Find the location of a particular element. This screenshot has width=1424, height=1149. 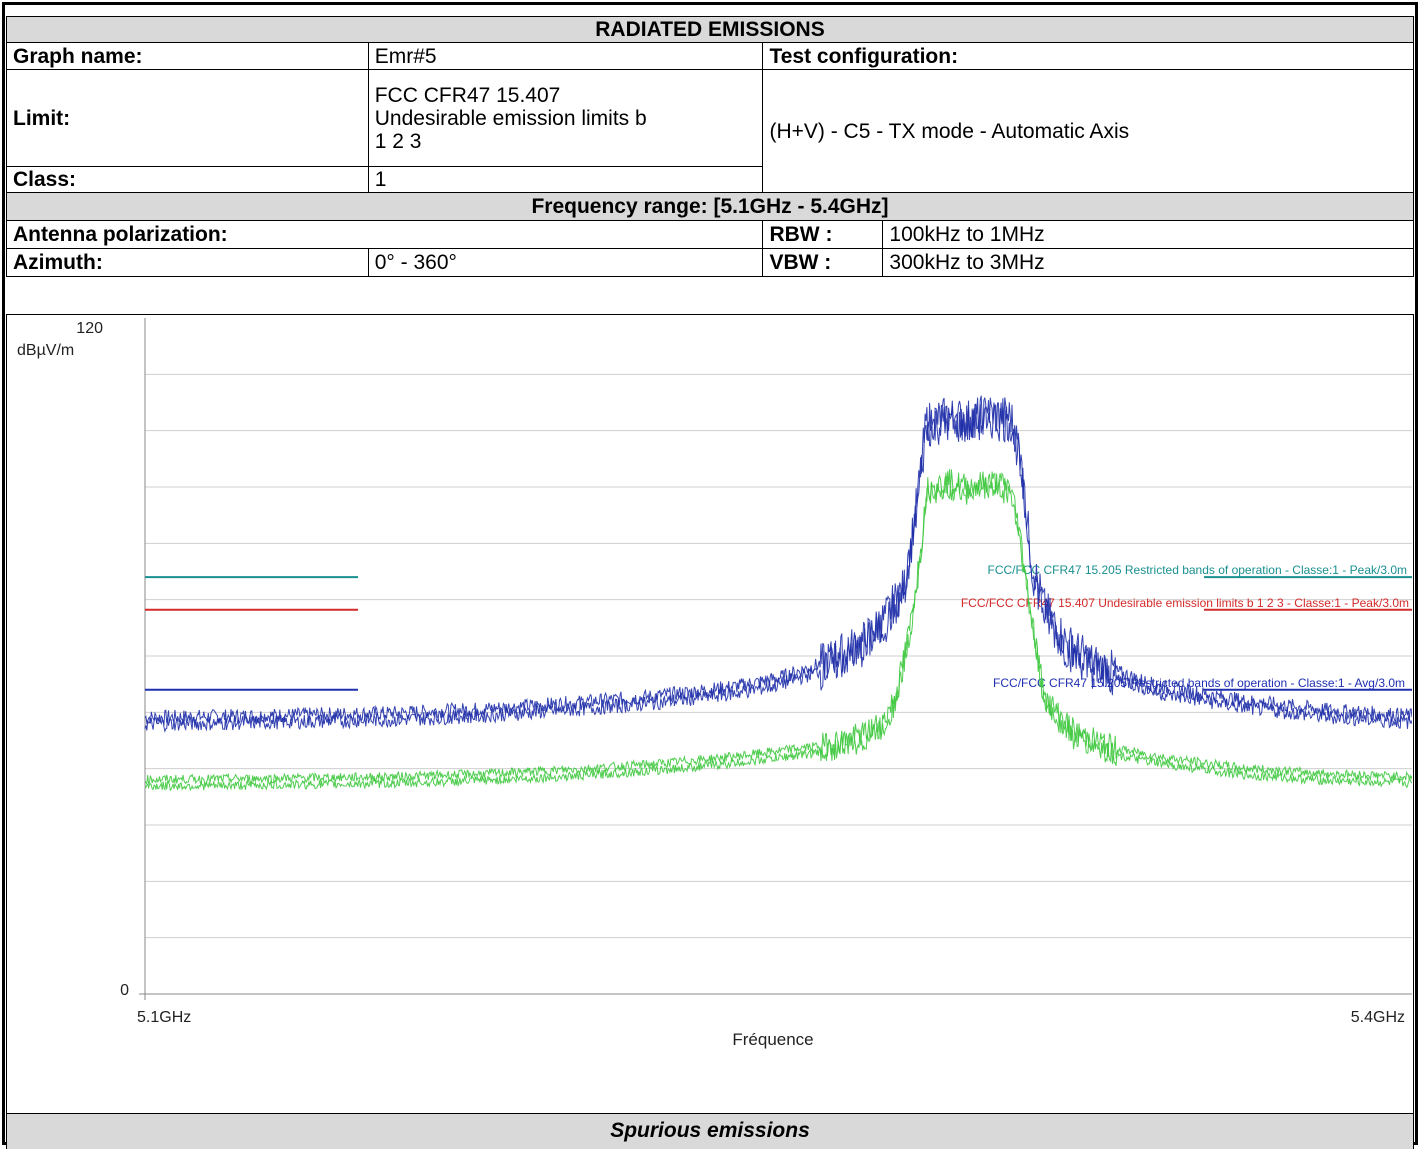

limit-line-2: Undesirable emission limits b is located at coordinates (510, 118).